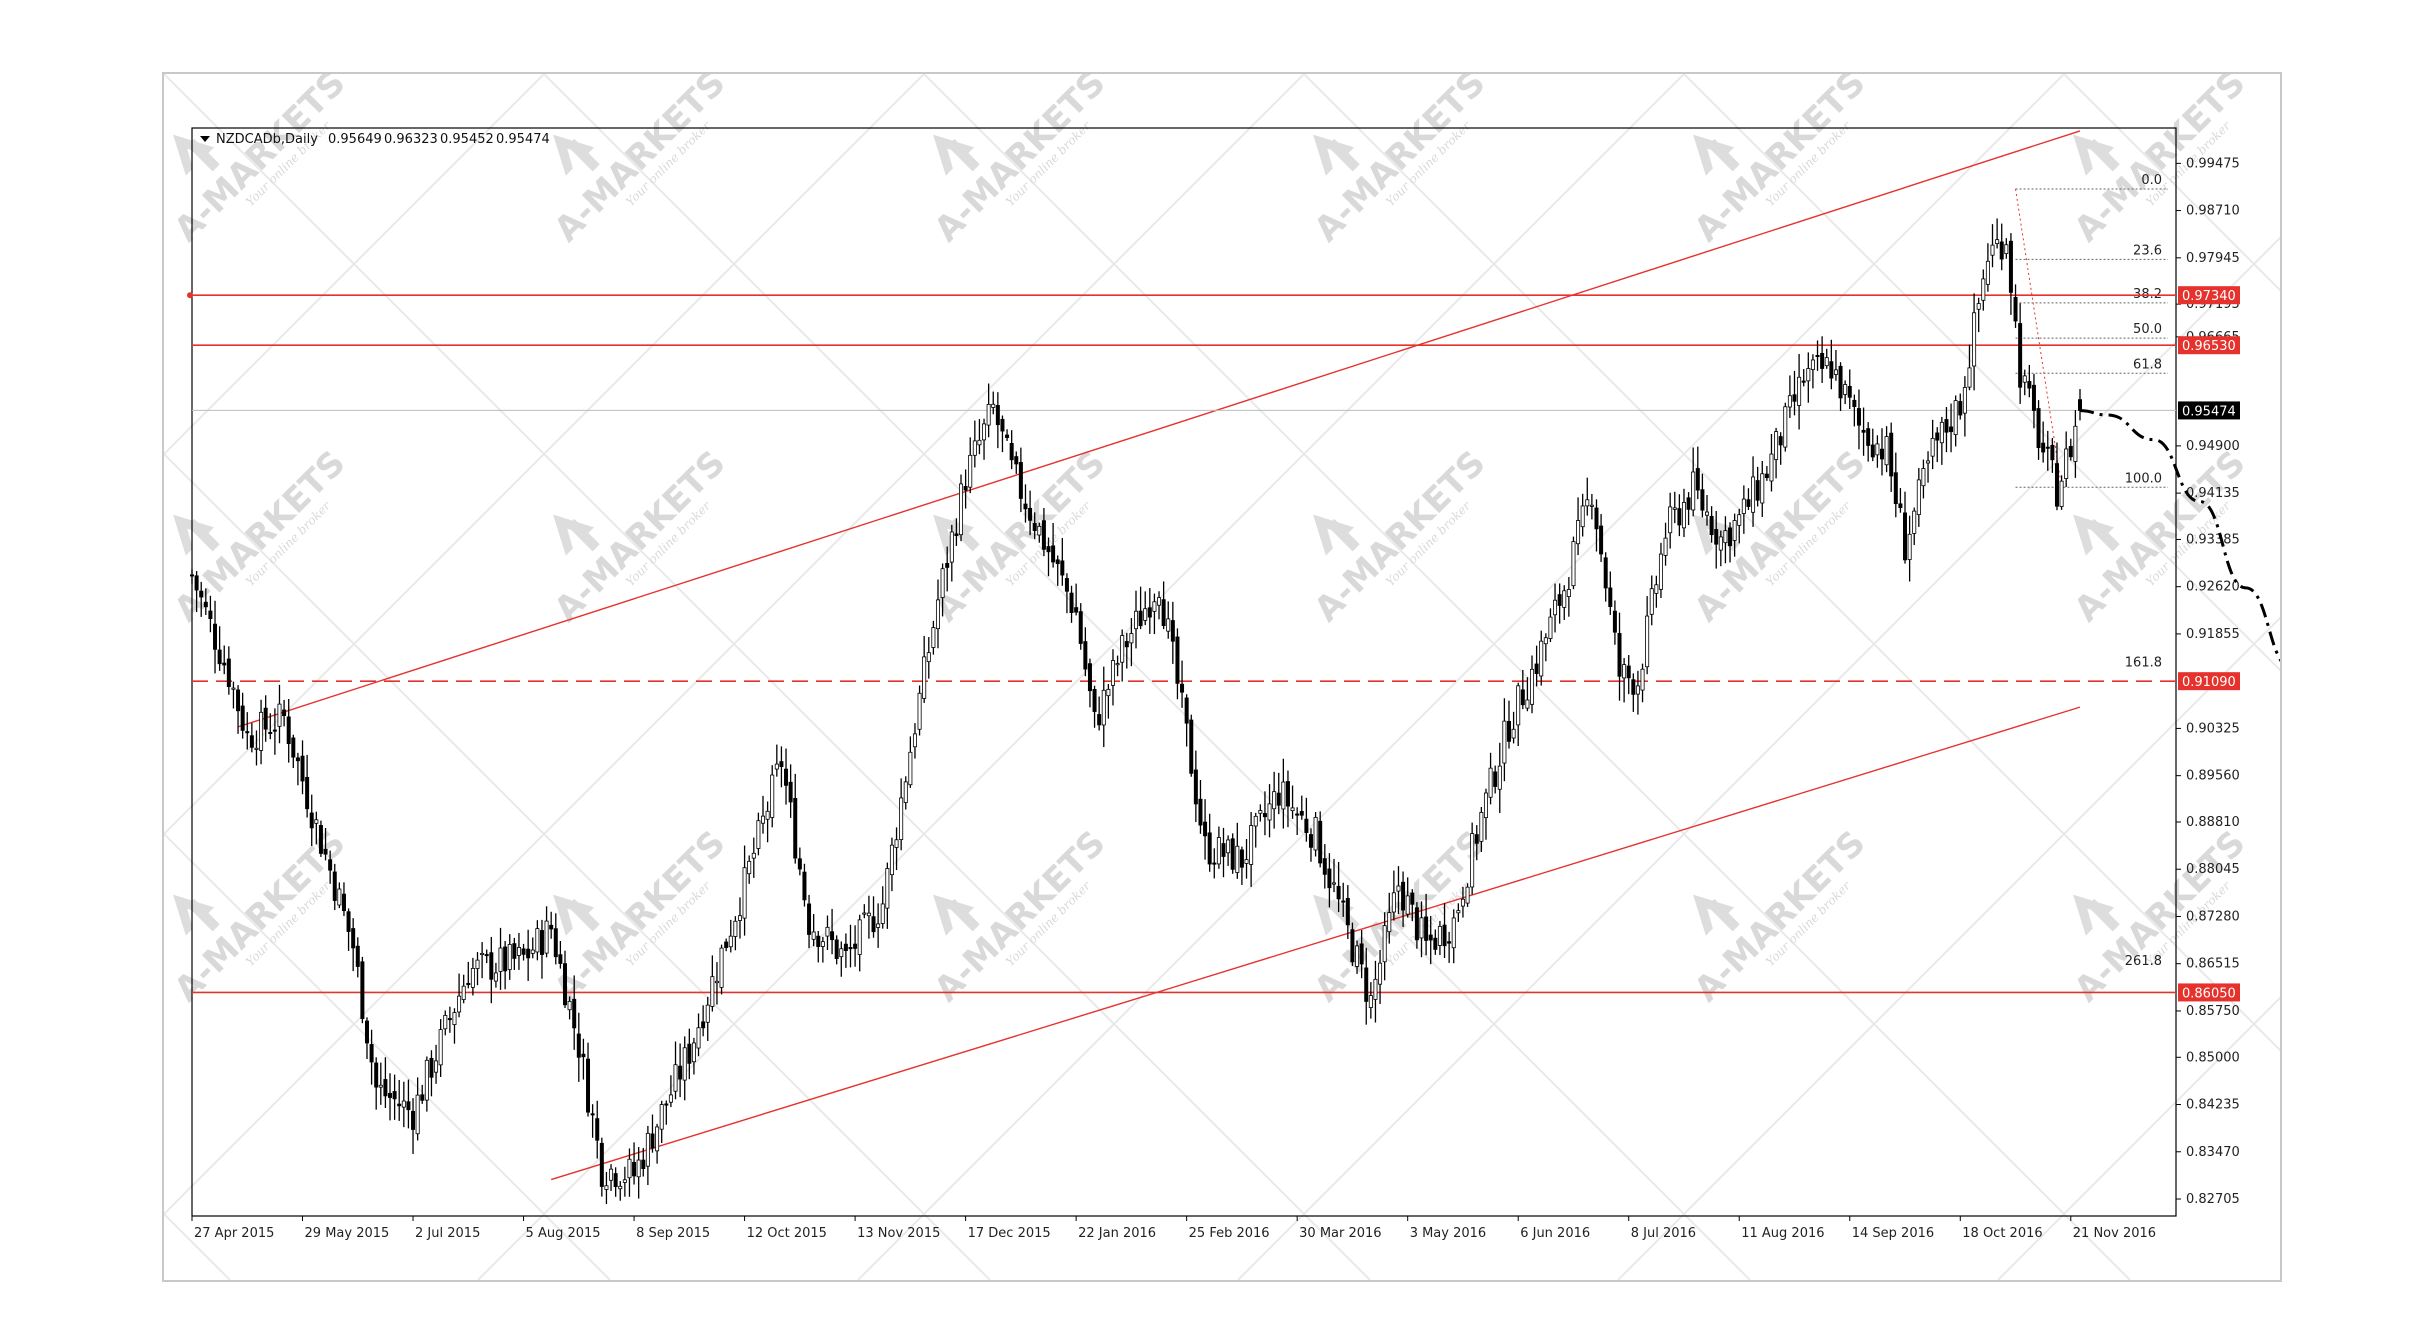  What do you see at coordinates (1782, 1233) in the screenshot?
I see `x-tick-label: 11 Aug 2016` at bounding box center [1782, 1233].